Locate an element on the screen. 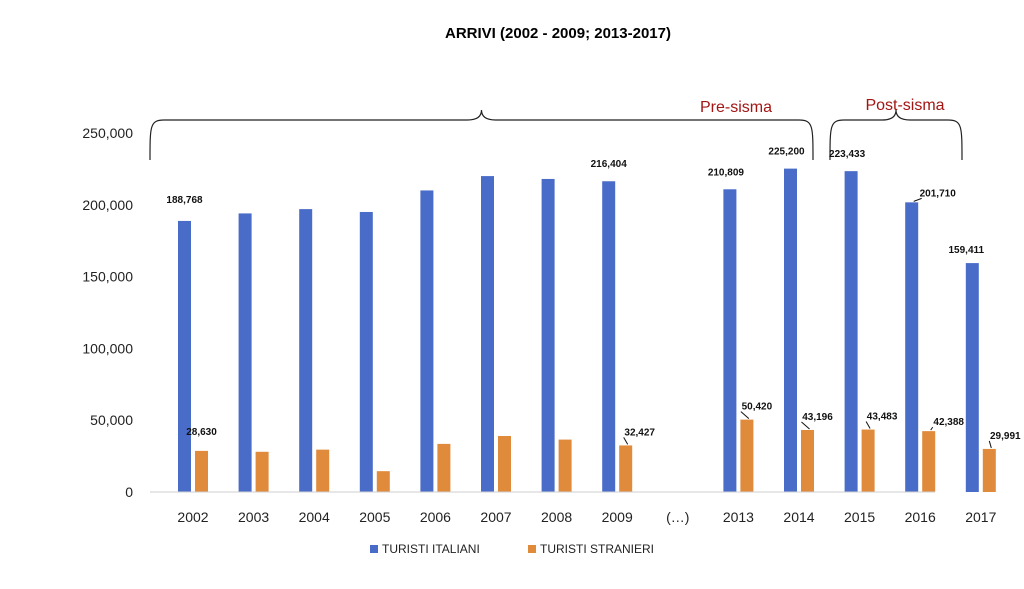 This screenshot has width=1024, height=589. y-tick-label: 200,000 is located at coordinates (107, 205).